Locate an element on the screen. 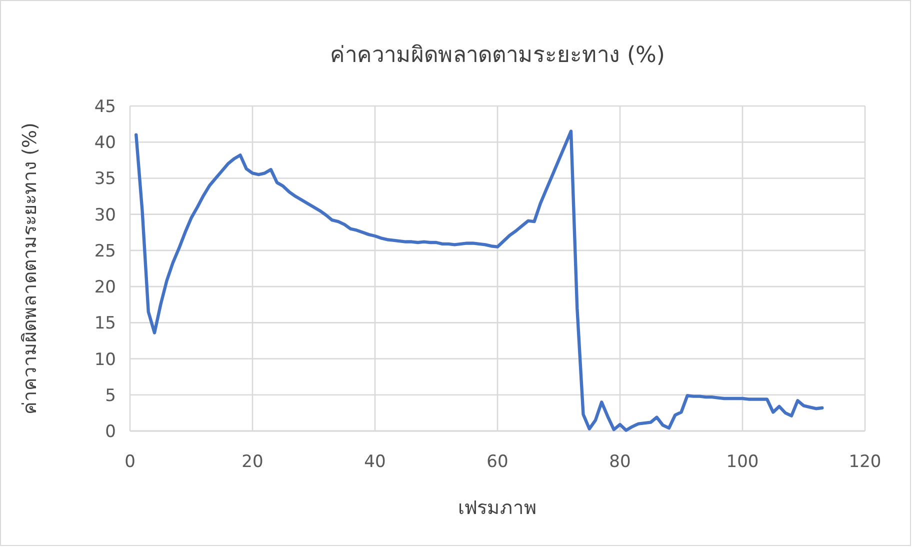 The width and height of the screenshot is (923, 547). y-tick-label: 0 is located at coordinates (110, 432).